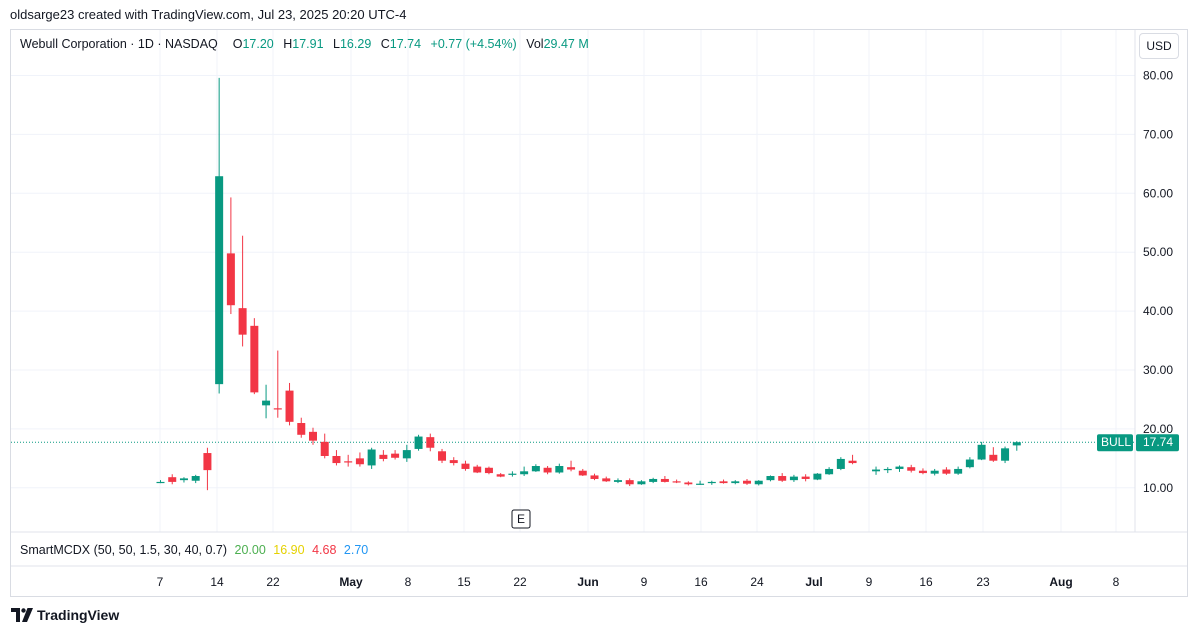  I want to click on low-value: 16.29, so click(355, 44).